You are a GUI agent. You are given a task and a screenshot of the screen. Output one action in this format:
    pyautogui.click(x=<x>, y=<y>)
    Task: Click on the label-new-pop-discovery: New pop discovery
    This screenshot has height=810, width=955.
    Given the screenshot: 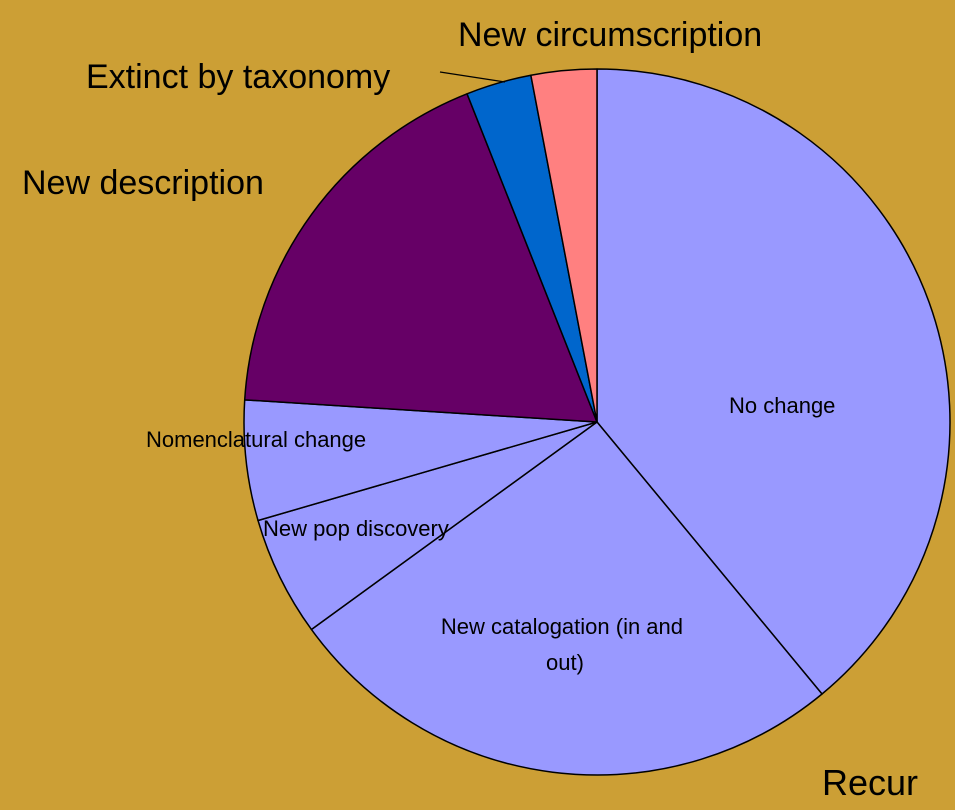 What is the action you would take?
    pyautogui.click(x=356, y=528)
    